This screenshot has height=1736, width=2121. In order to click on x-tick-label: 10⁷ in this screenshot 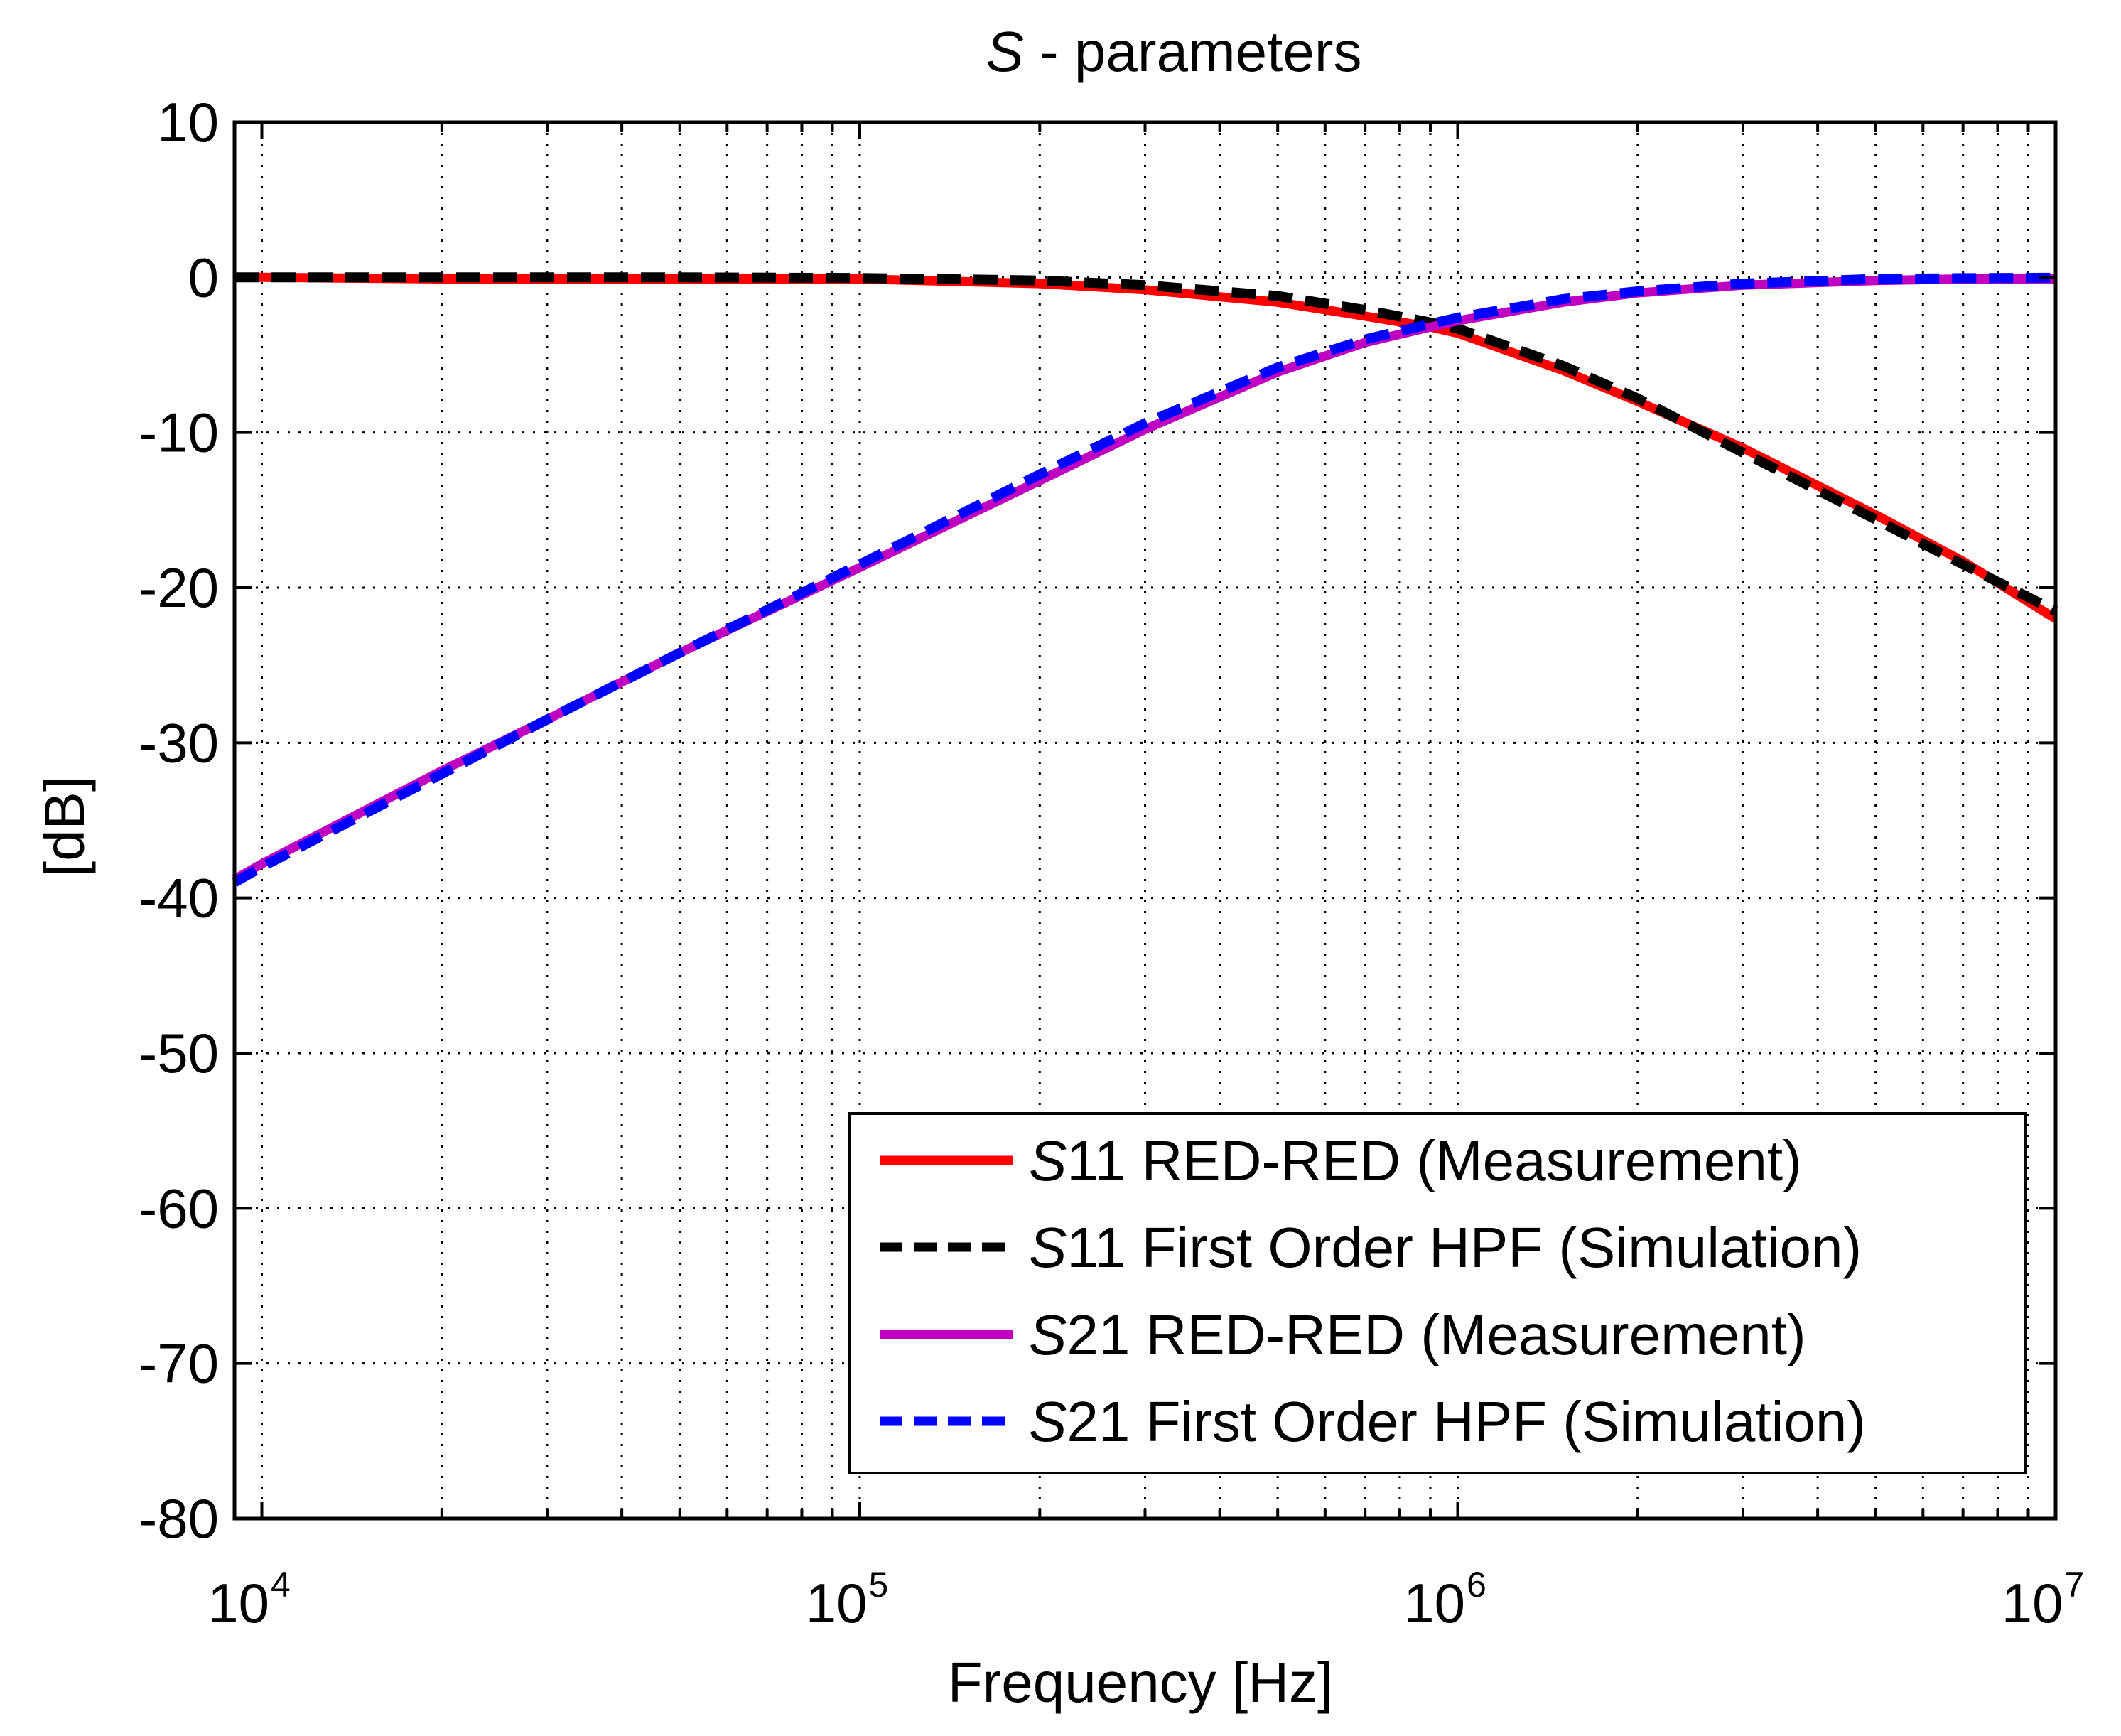, I will do `click(2044, 1599)`.